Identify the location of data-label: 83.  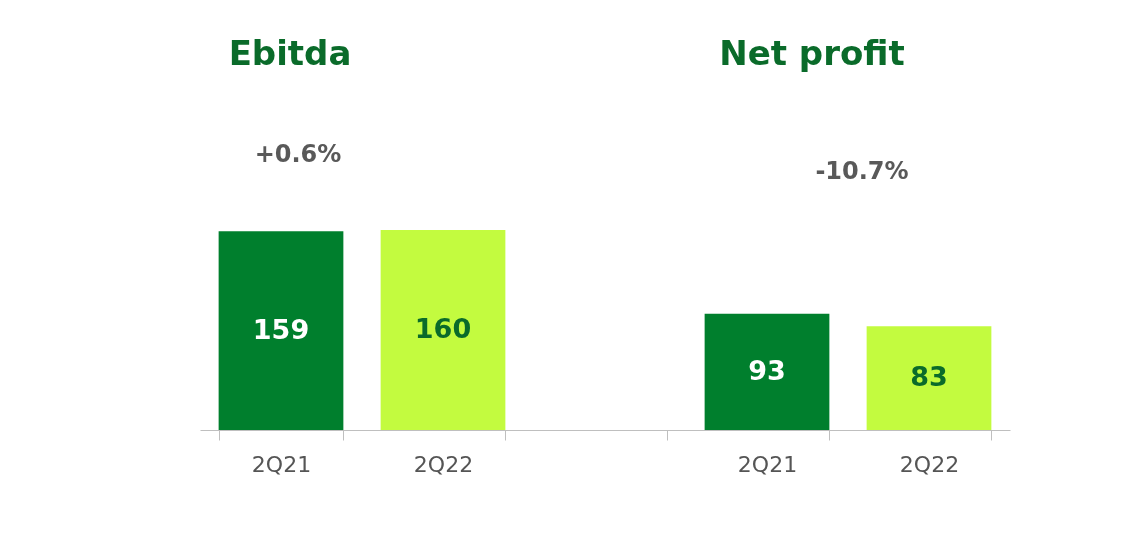
(929, 377).